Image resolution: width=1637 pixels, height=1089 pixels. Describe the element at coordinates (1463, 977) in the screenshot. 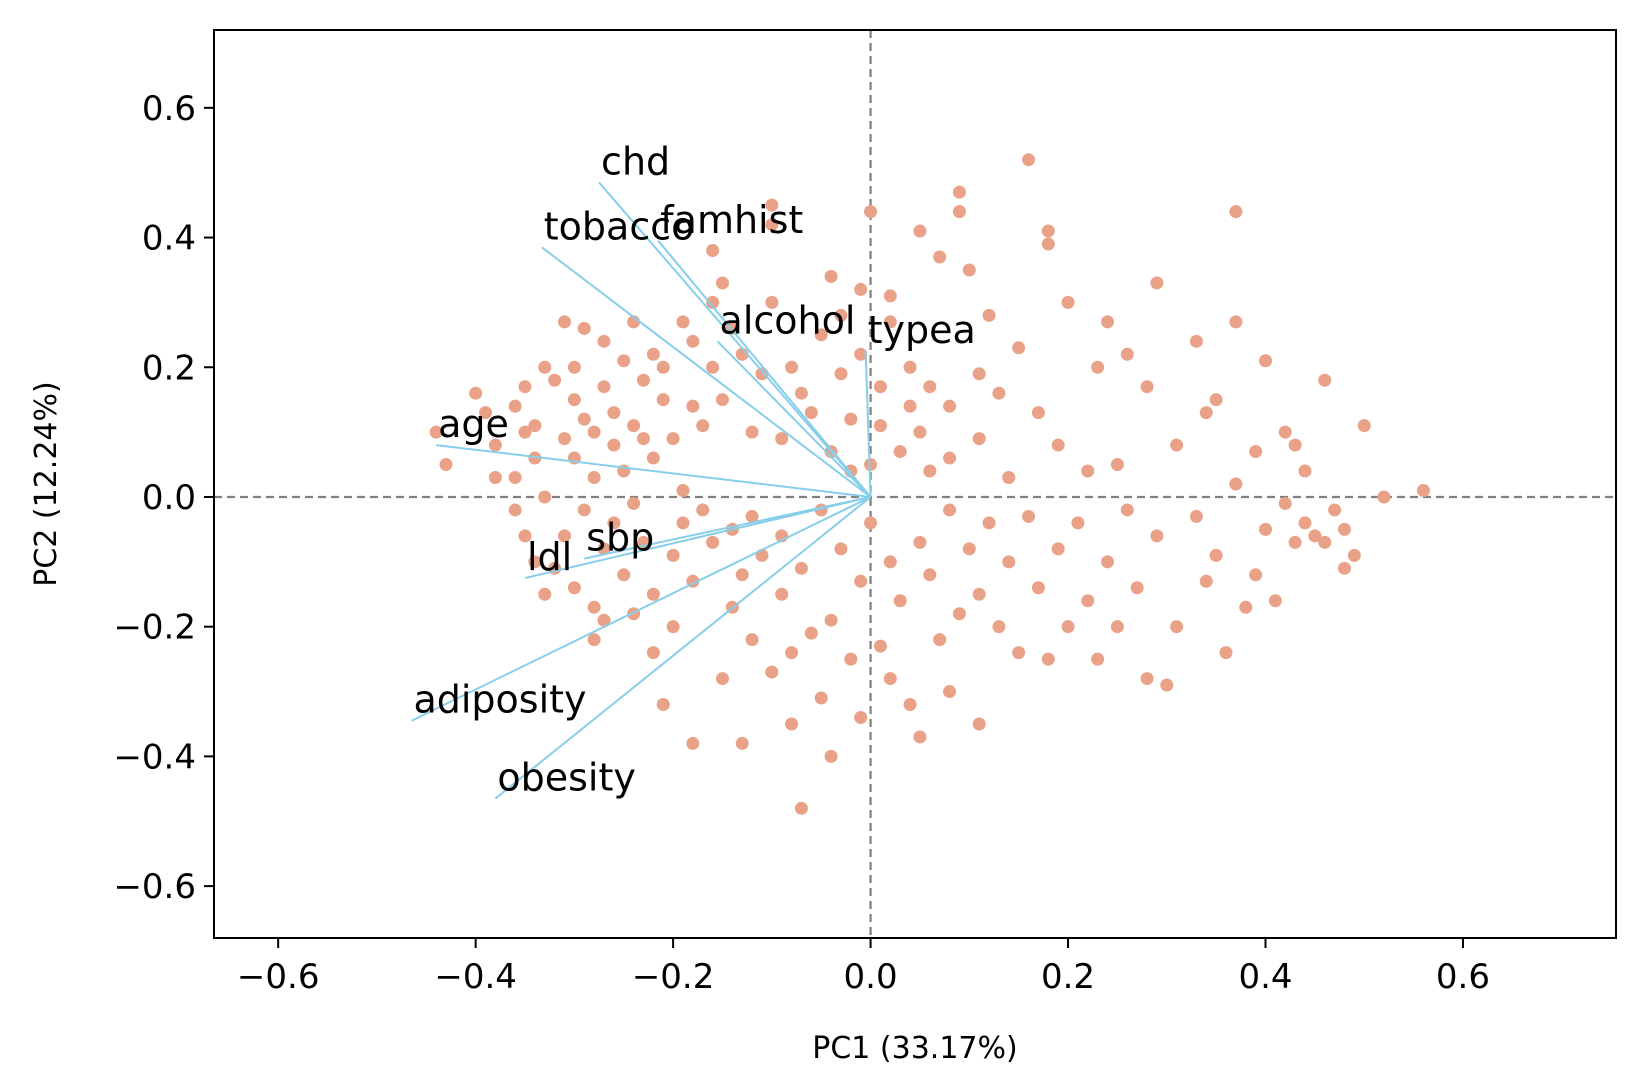

I see `x-tick-label: 0.6` at that location.